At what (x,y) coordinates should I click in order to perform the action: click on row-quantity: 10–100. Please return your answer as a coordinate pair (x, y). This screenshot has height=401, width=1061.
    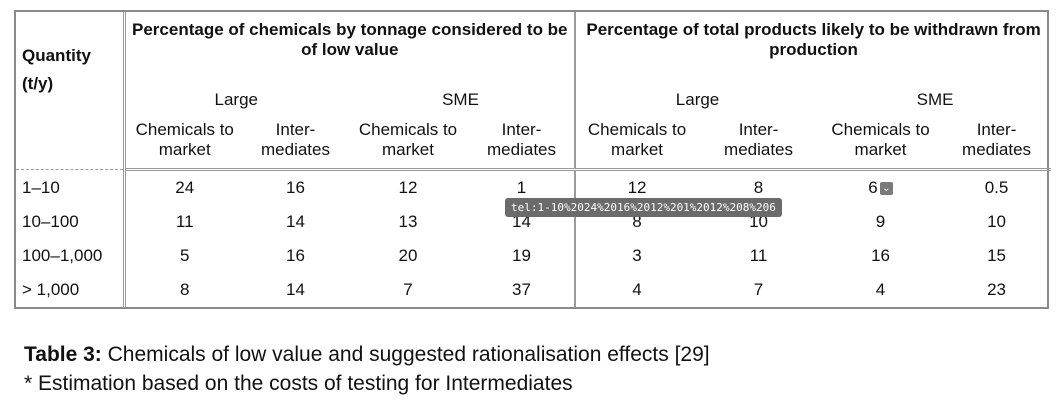
    Looking at the image, I should click on (71, 222).